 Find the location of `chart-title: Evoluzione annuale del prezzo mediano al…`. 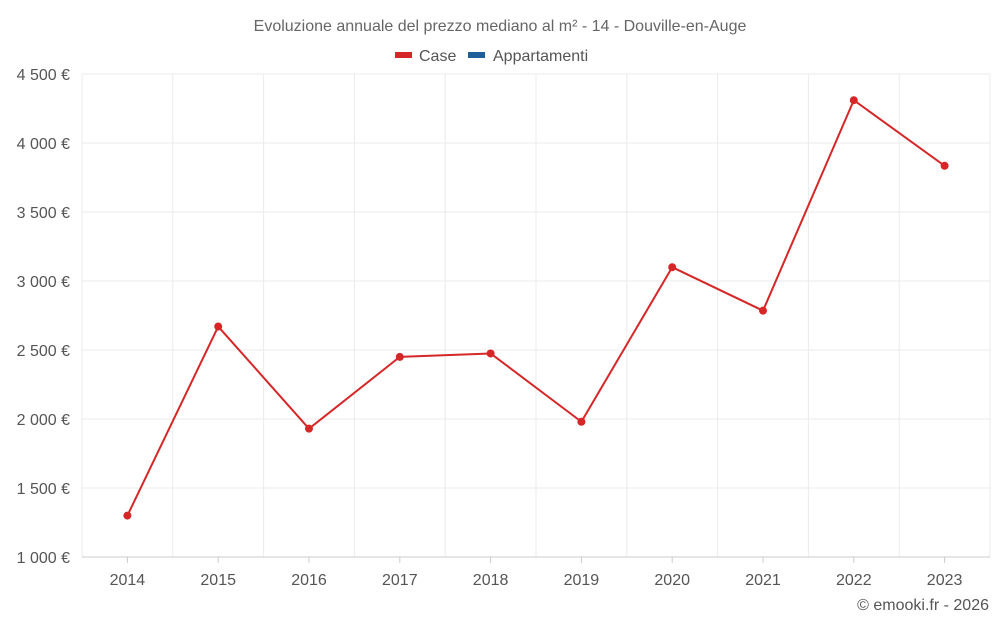

chart-title: Evoluzione annuale del prezzo mediano al… is located at coordinates (500, 26).